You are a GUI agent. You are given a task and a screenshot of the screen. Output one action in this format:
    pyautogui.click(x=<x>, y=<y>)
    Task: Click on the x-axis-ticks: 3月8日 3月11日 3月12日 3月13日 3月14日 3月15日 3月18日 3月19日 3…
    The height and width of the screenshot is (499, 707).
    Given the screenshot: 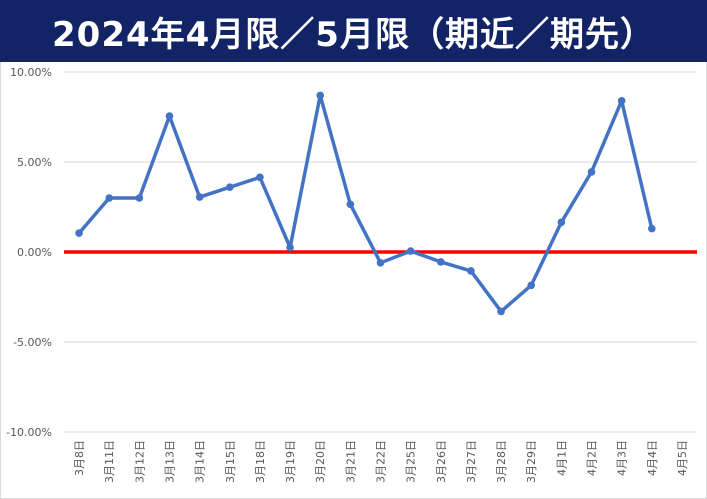 What is the action you would take?
    pyautogui.click(x=381, y=461)
    